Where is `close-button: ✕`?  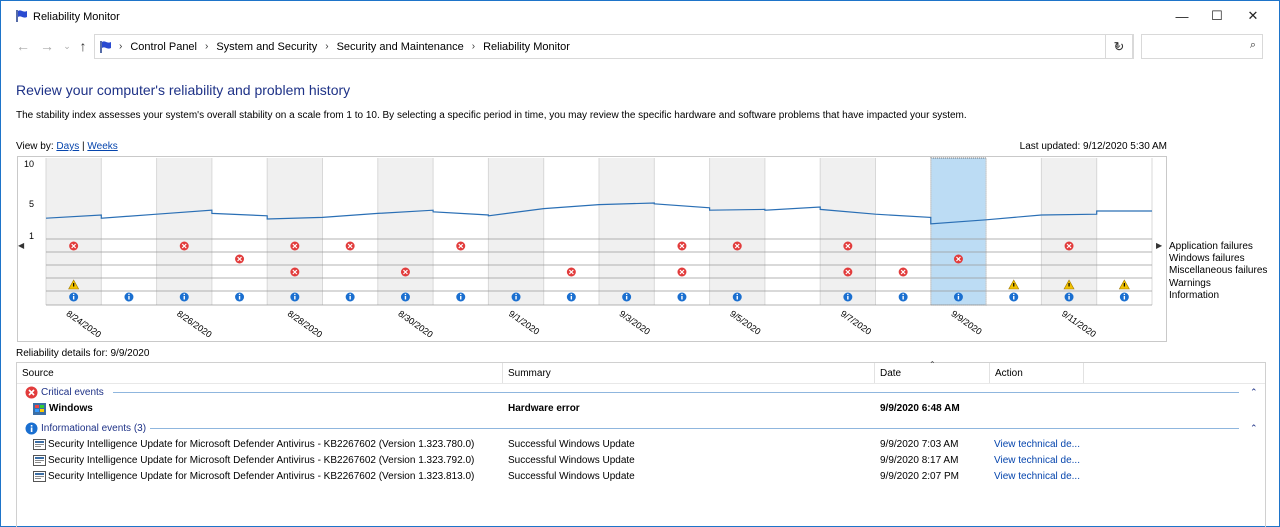 close-button: ✕ is located at coordinates (1253, 16).